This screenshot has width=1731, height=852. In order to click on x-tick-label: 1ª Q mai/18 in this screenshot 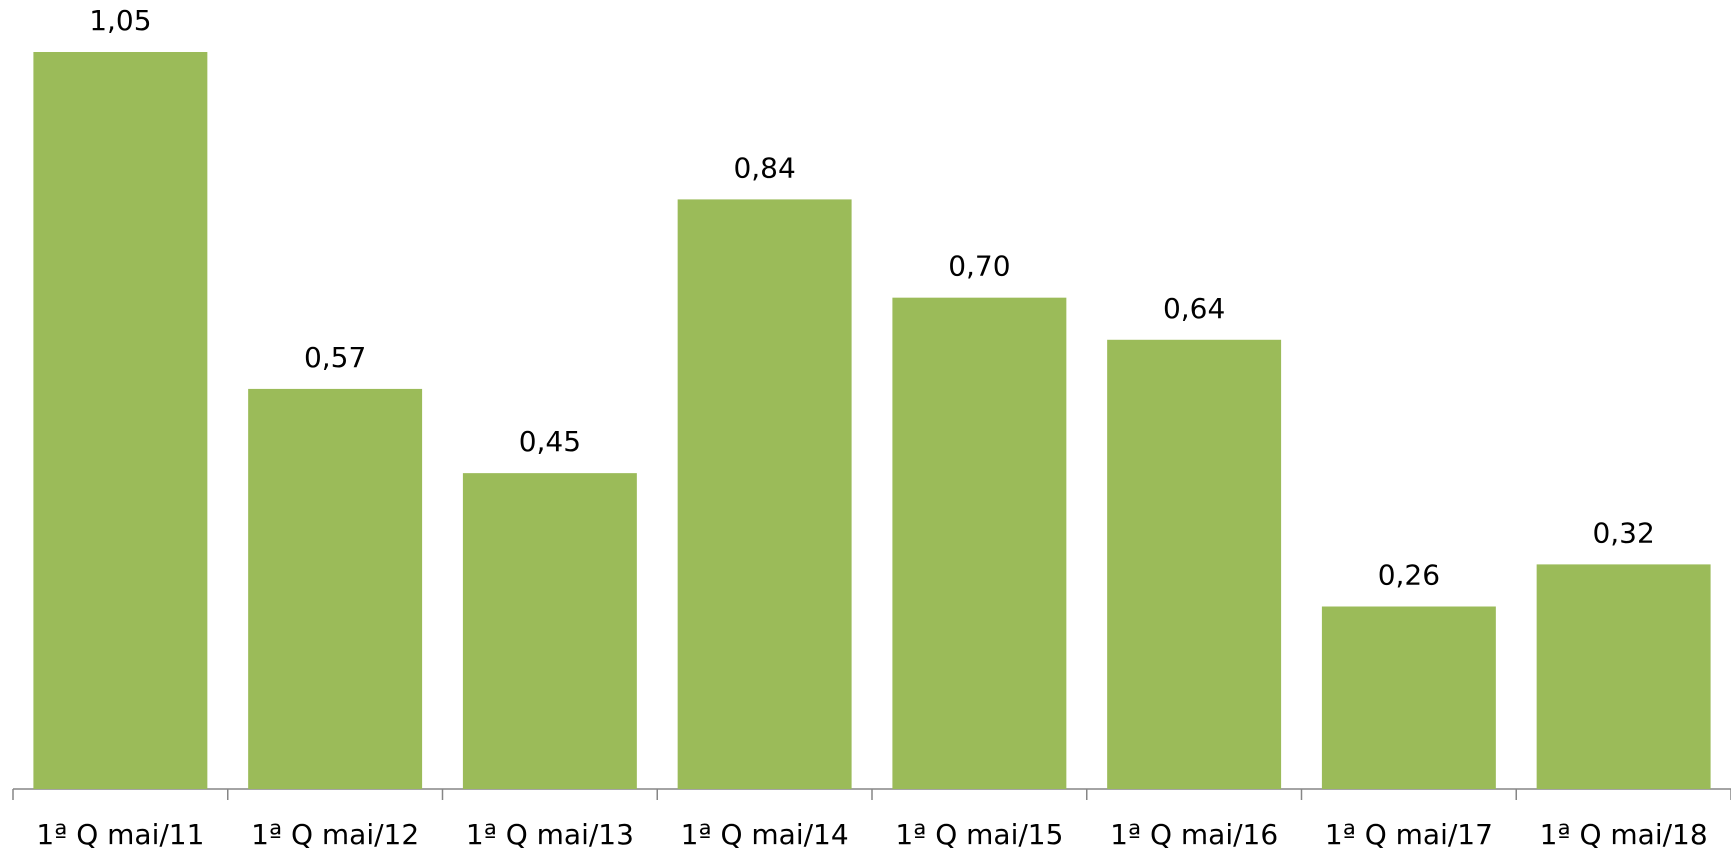, I will do `click(1624, 834)`.